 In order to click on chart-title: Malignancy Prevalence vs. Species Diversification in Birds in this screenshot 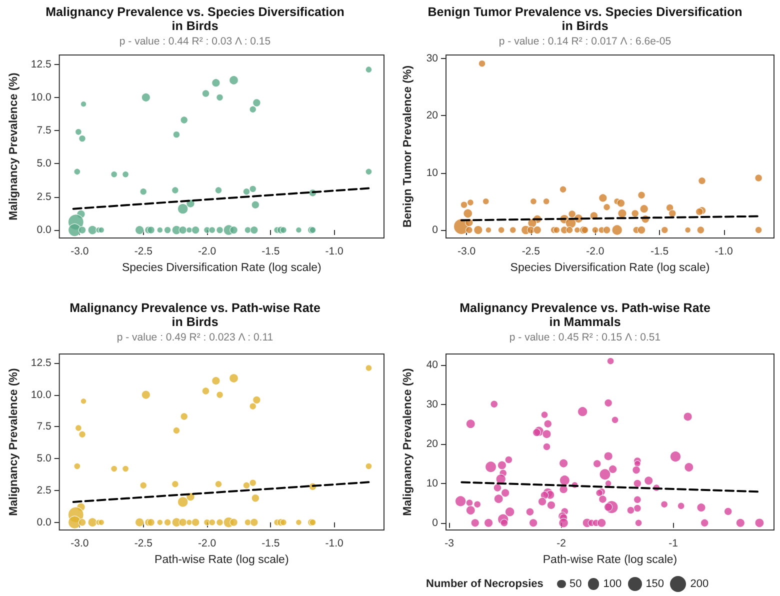, I will do `click(195, 19)`.